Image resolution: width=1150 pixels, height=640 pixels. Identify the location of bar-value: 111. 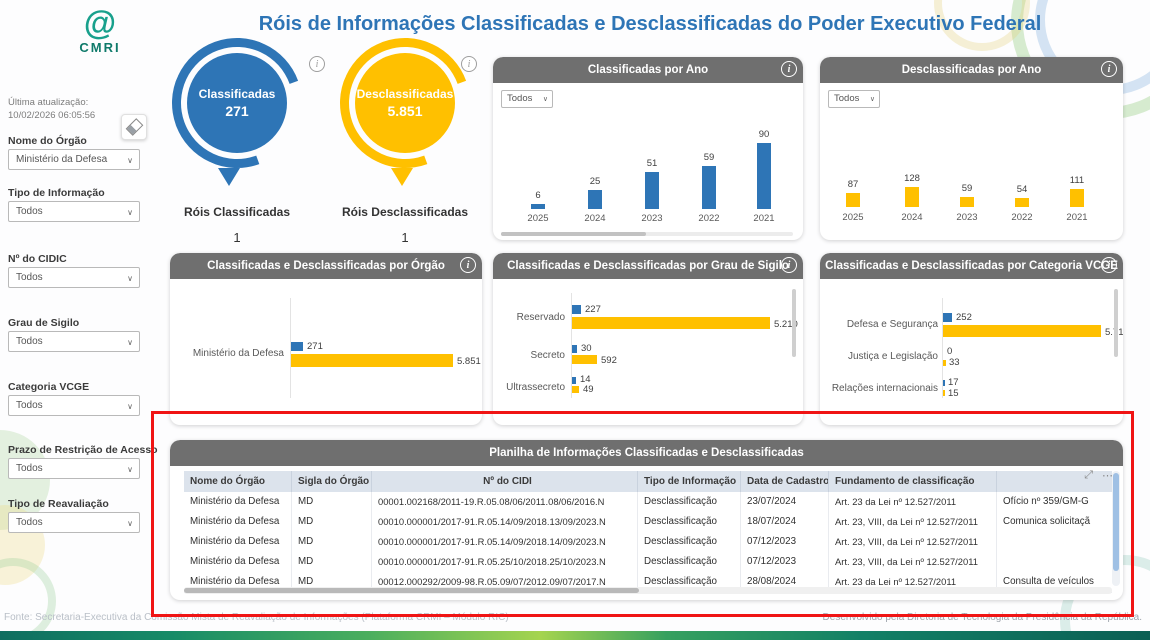
(1077, 180).